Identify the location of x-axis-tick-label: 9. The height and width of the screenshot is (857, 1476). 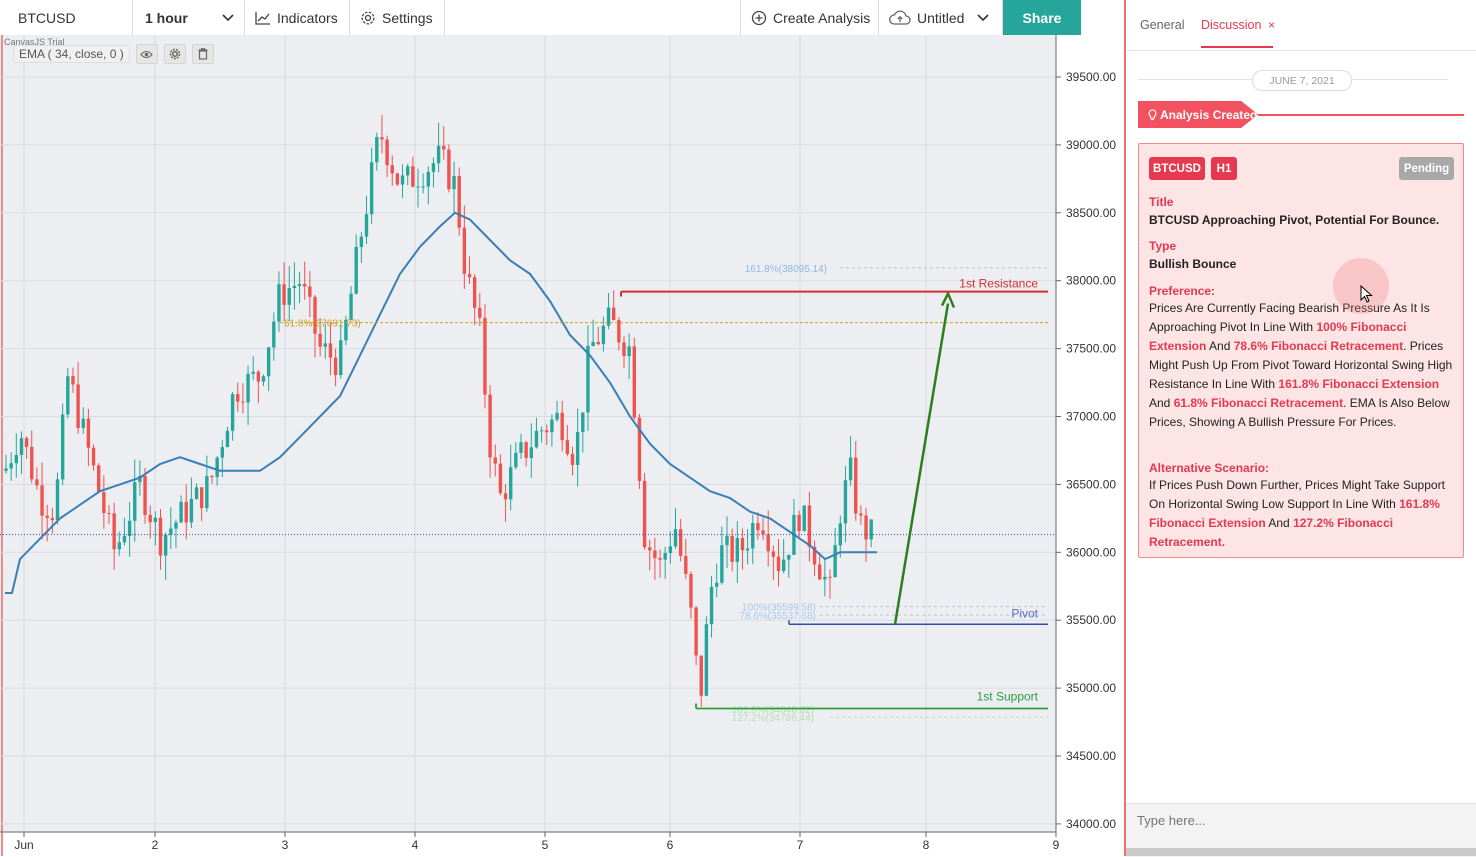
(1056, 845).